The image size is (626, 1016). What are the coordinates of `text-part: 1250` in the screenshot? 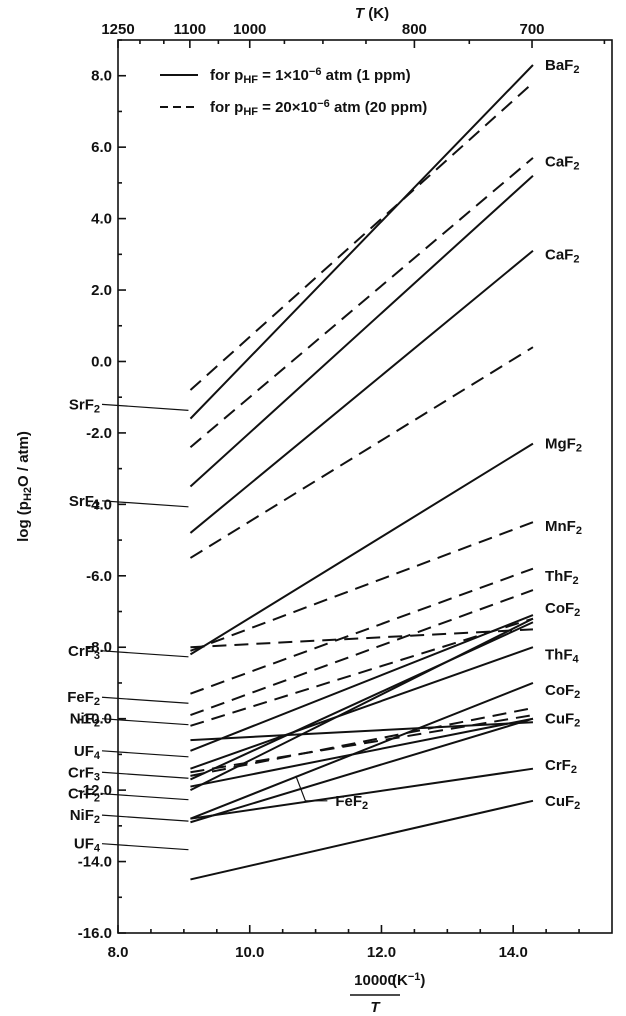 It's located at (117, 29).